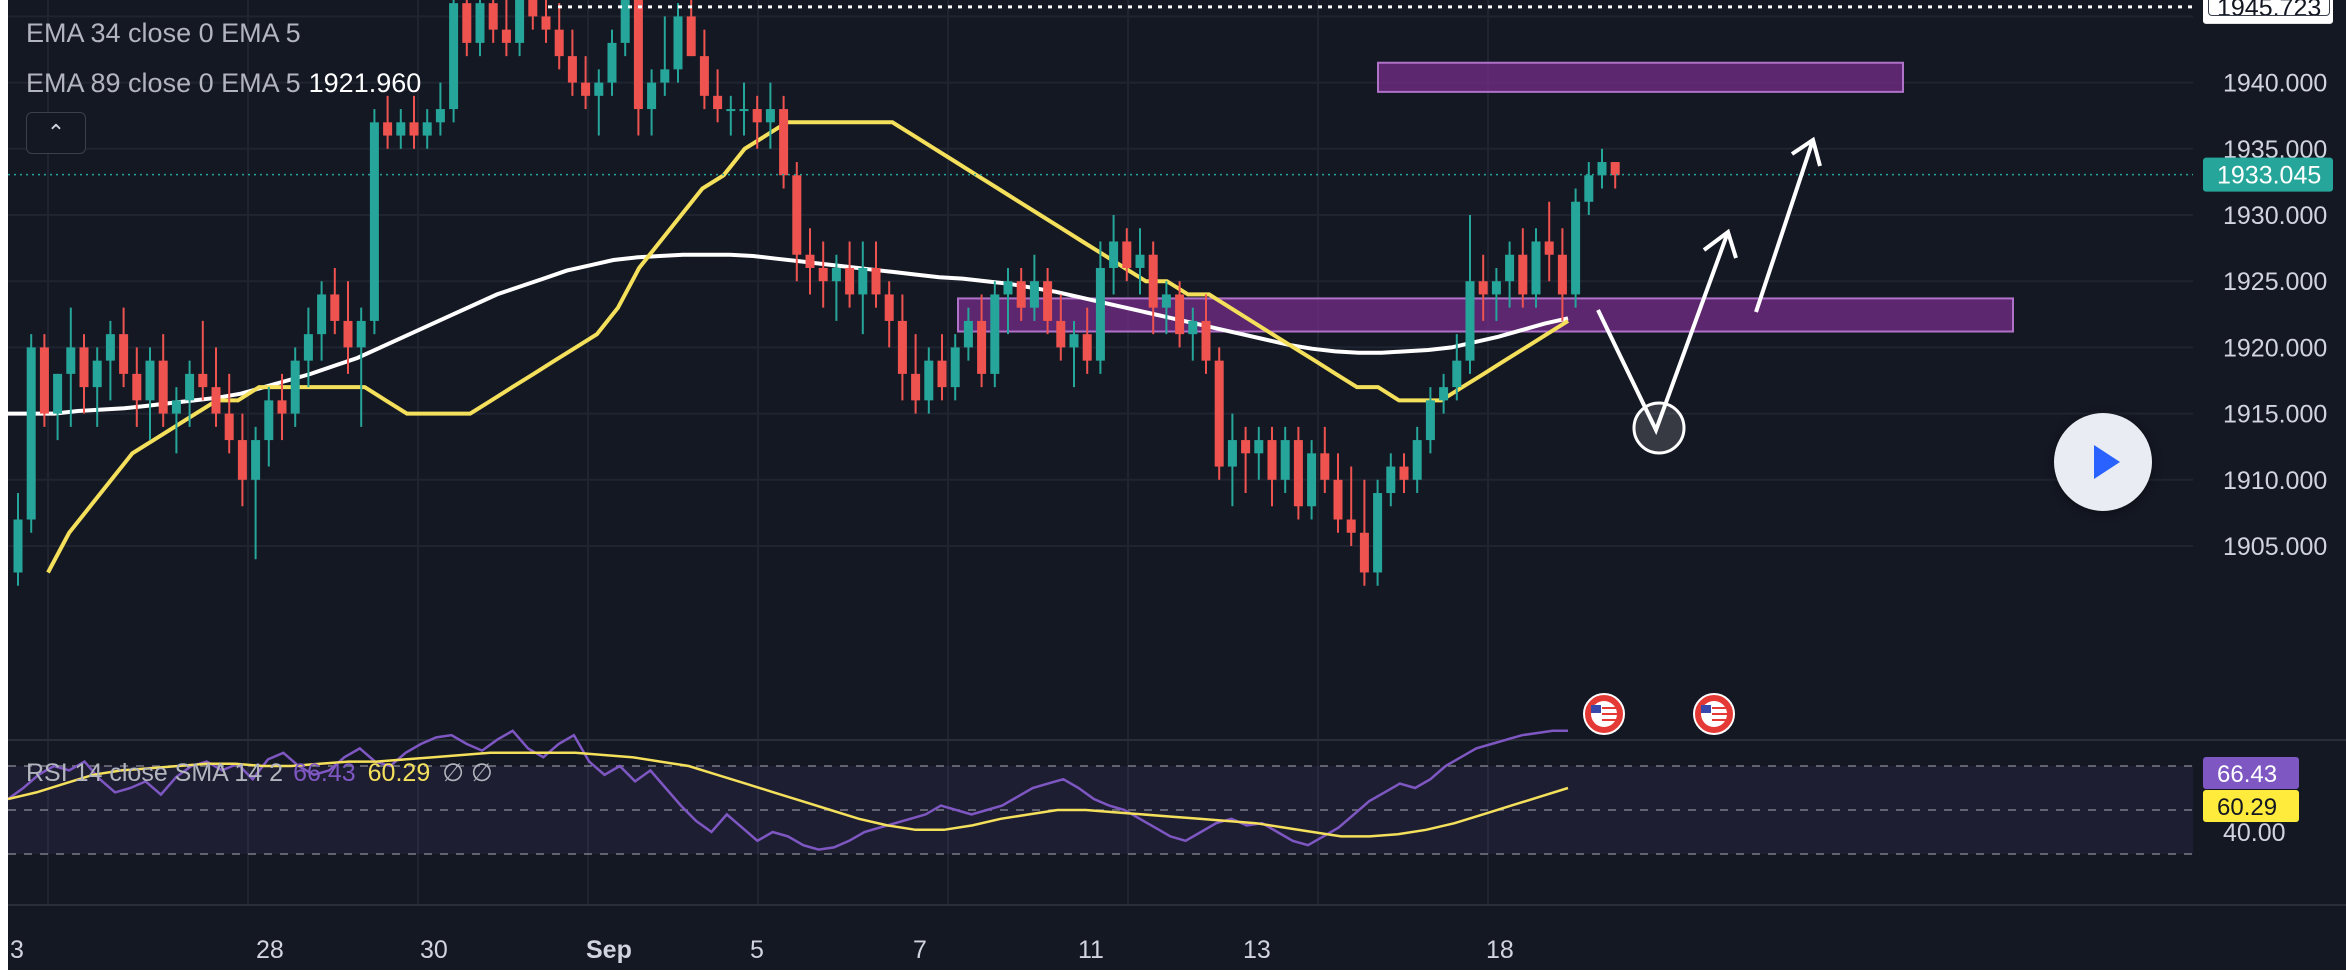 Image resolution: width=2346 pixels, height=980 pixels. I want to click on time-tick-label: 18, so click(1500, 950).